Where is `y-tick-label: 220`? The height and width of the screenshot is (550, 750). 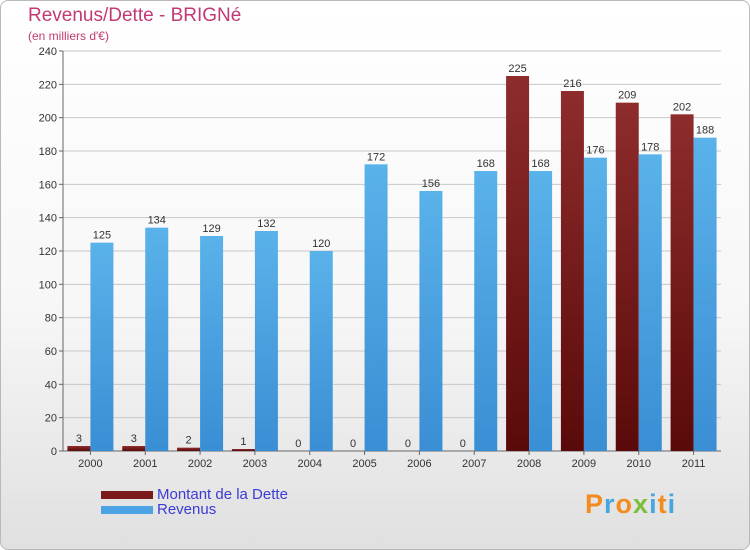
y-tick-label: 220 is located at coordinates (48, 85).